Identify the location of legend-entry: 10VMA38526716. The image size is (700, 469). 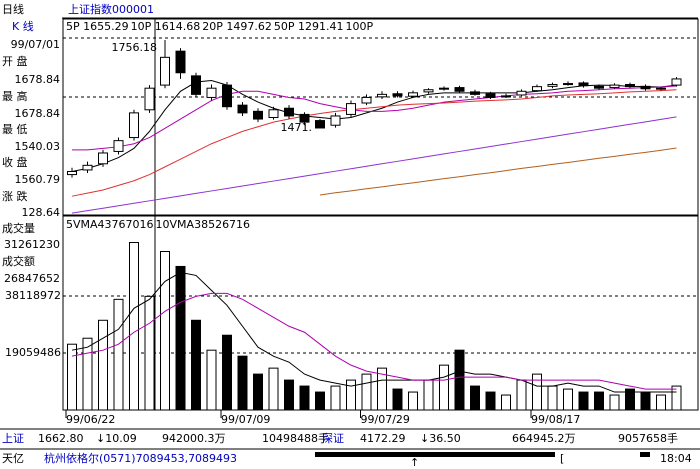
(203, 224).